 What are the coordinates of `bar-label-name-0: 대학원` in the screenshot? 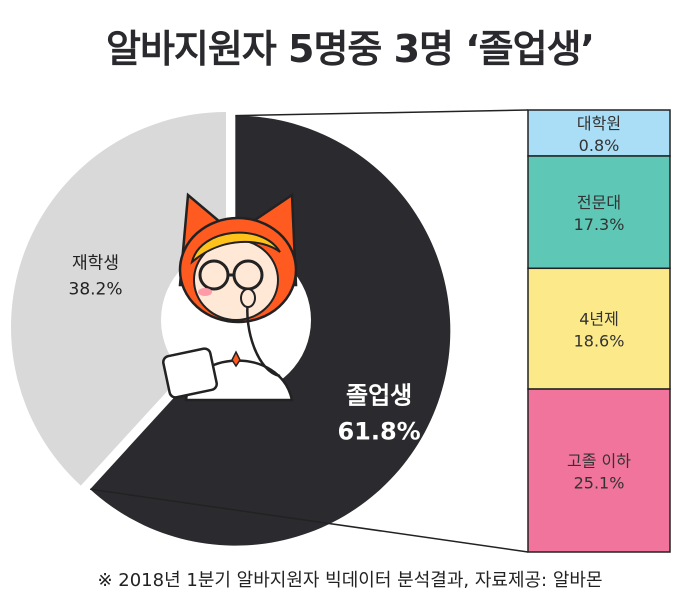 It's located at (599, 123).